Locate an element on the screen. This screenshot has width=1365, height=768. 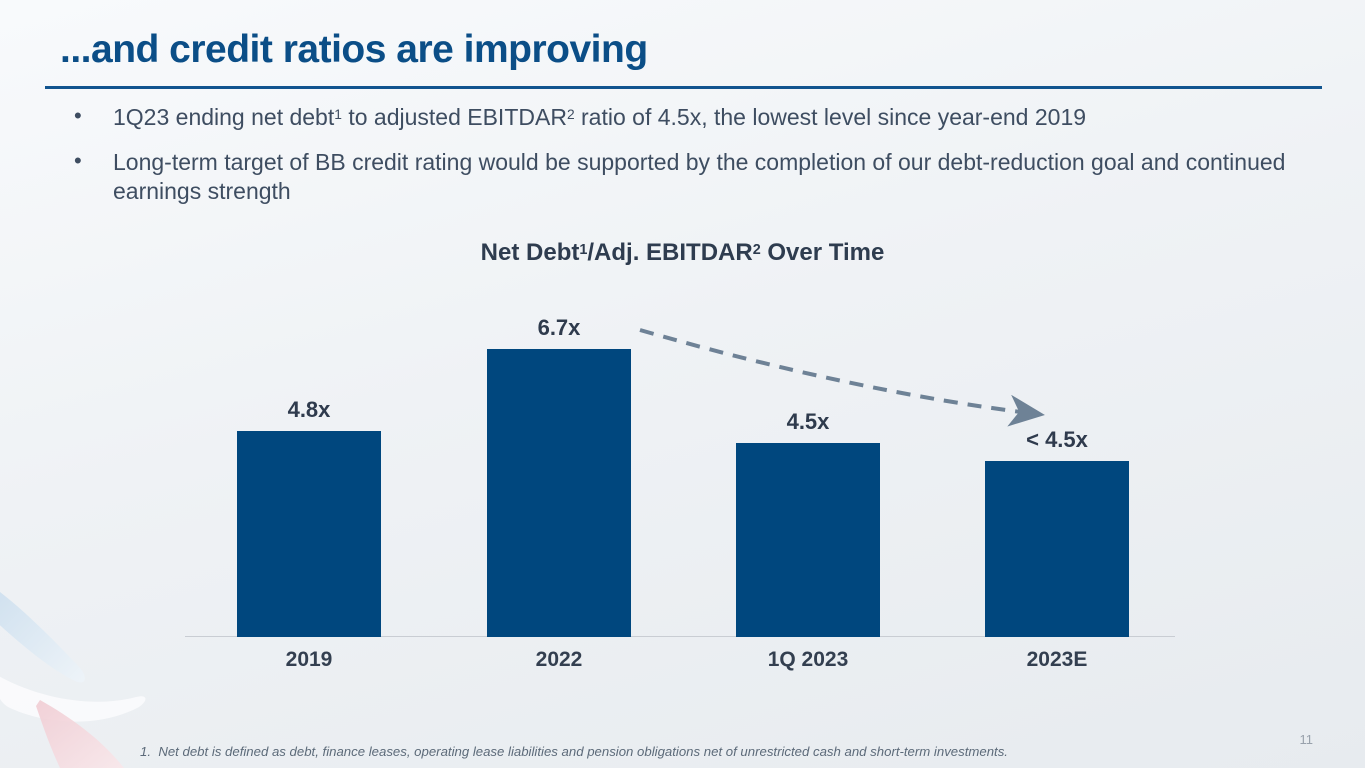
x-axis-label: 1Q 2023 is located at coordinates (808, 659).